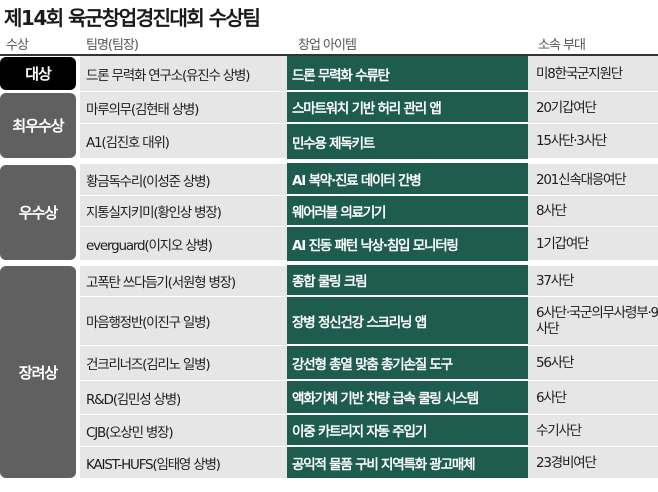 The width and height of the screenshot is (658, 492). Describe the element at coordinates (333, 143) in the screenshot. I see `startup-item: 민수용 제독키트` at that location.